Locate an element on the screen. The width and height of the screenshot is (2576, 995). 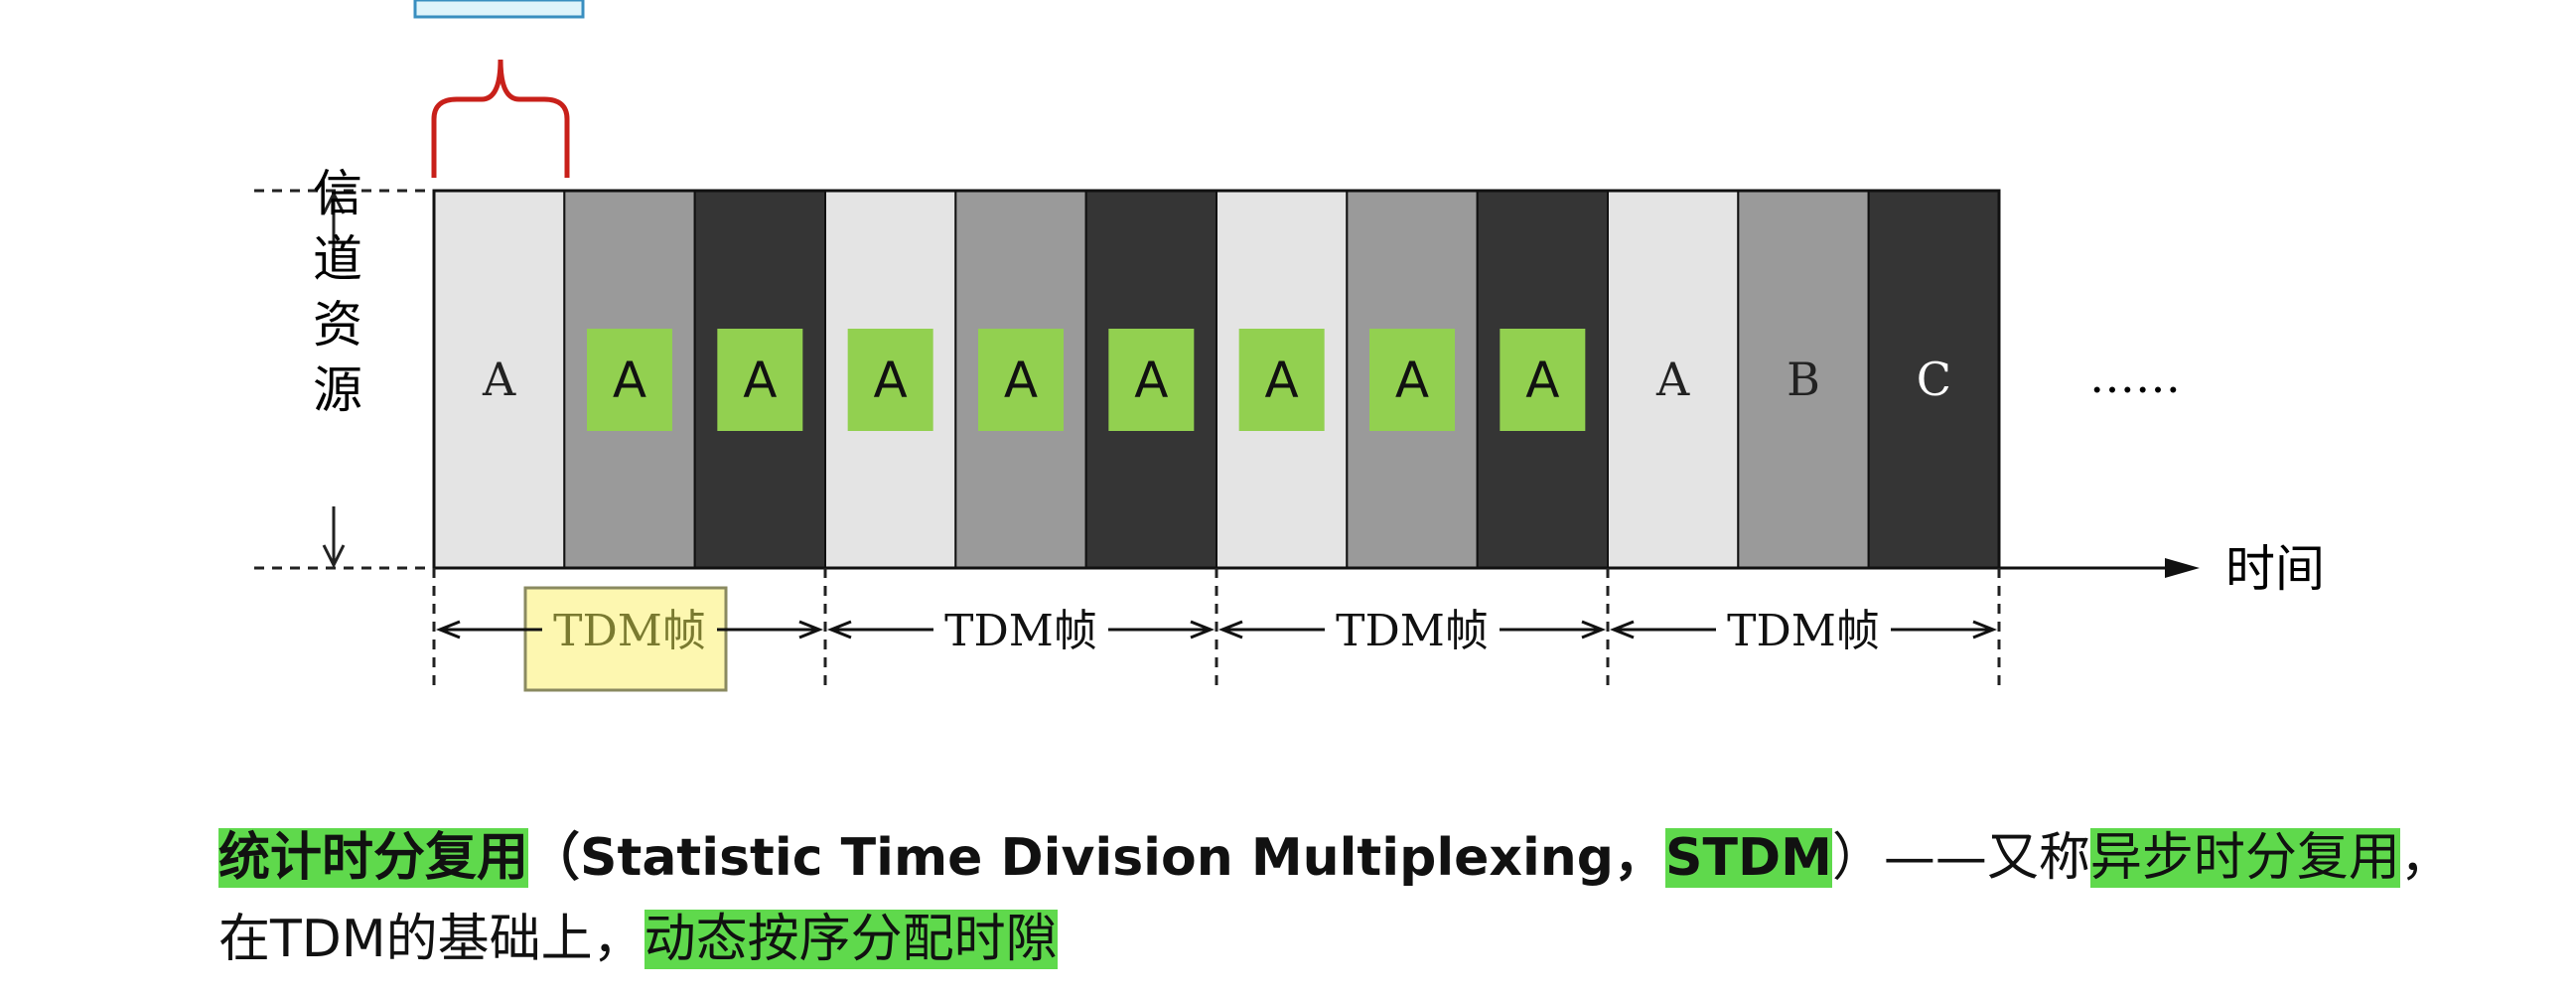
term: 异步时分复用 is located at coordinates (2245, 858).